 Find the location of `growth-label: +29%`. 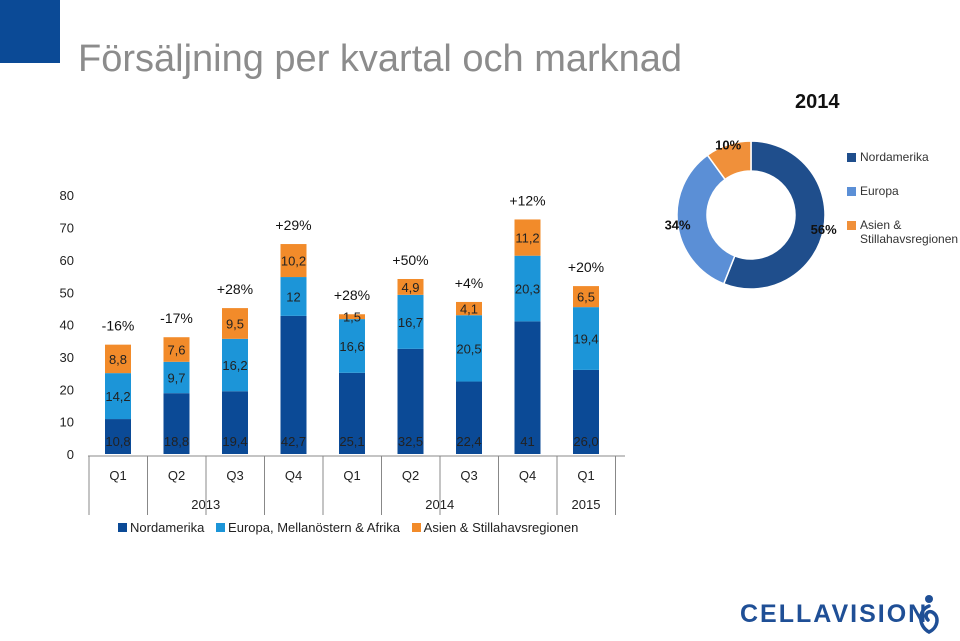

growth-label: +29% is located at coordinates (293, 225).